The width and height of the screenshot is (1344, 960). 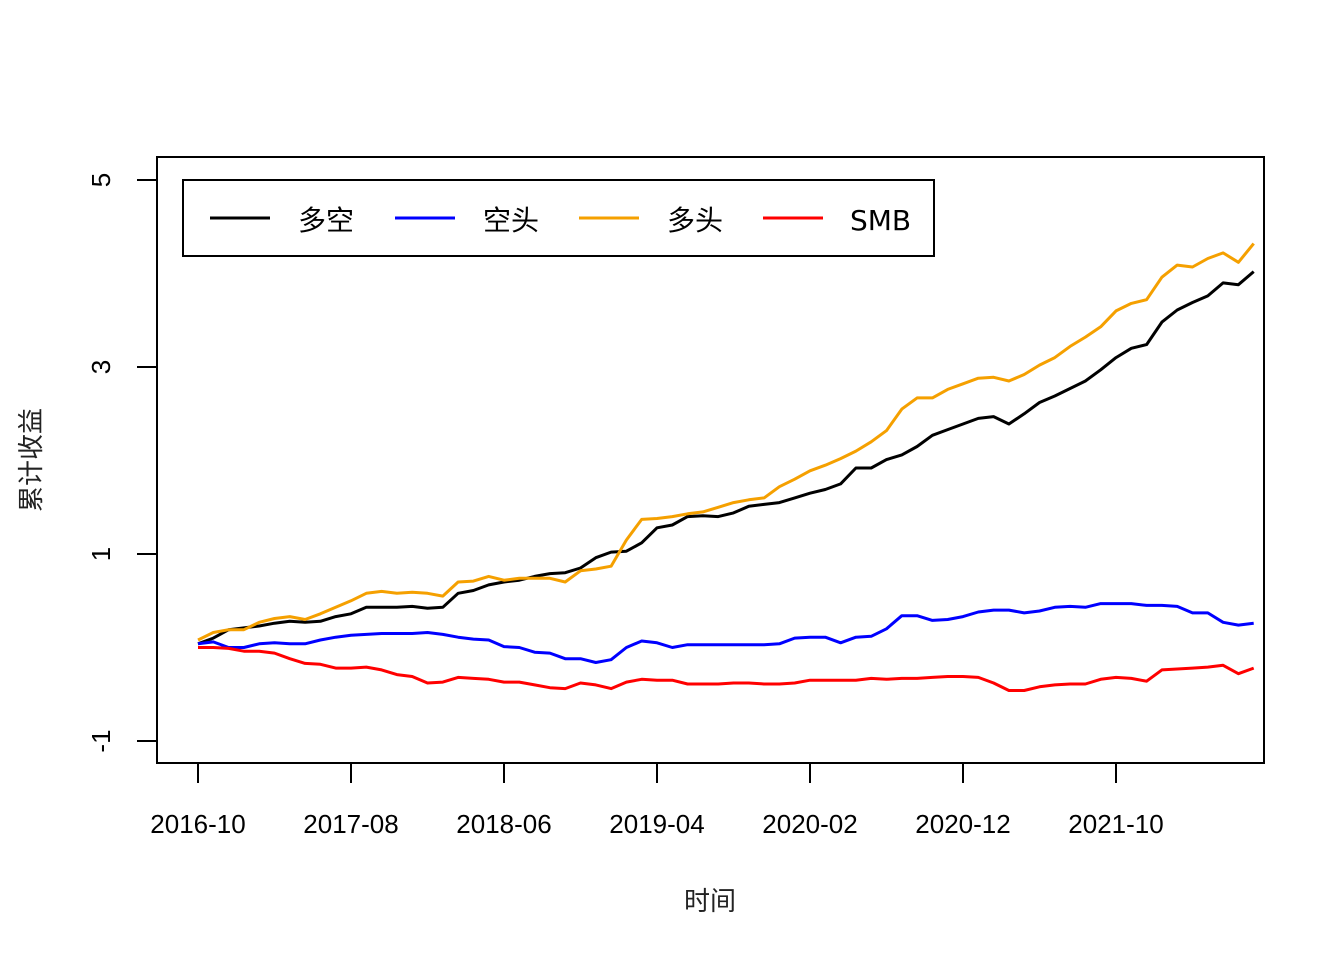 I want to click on x-tick-label: 2020-12, so click(x=962, y=824).